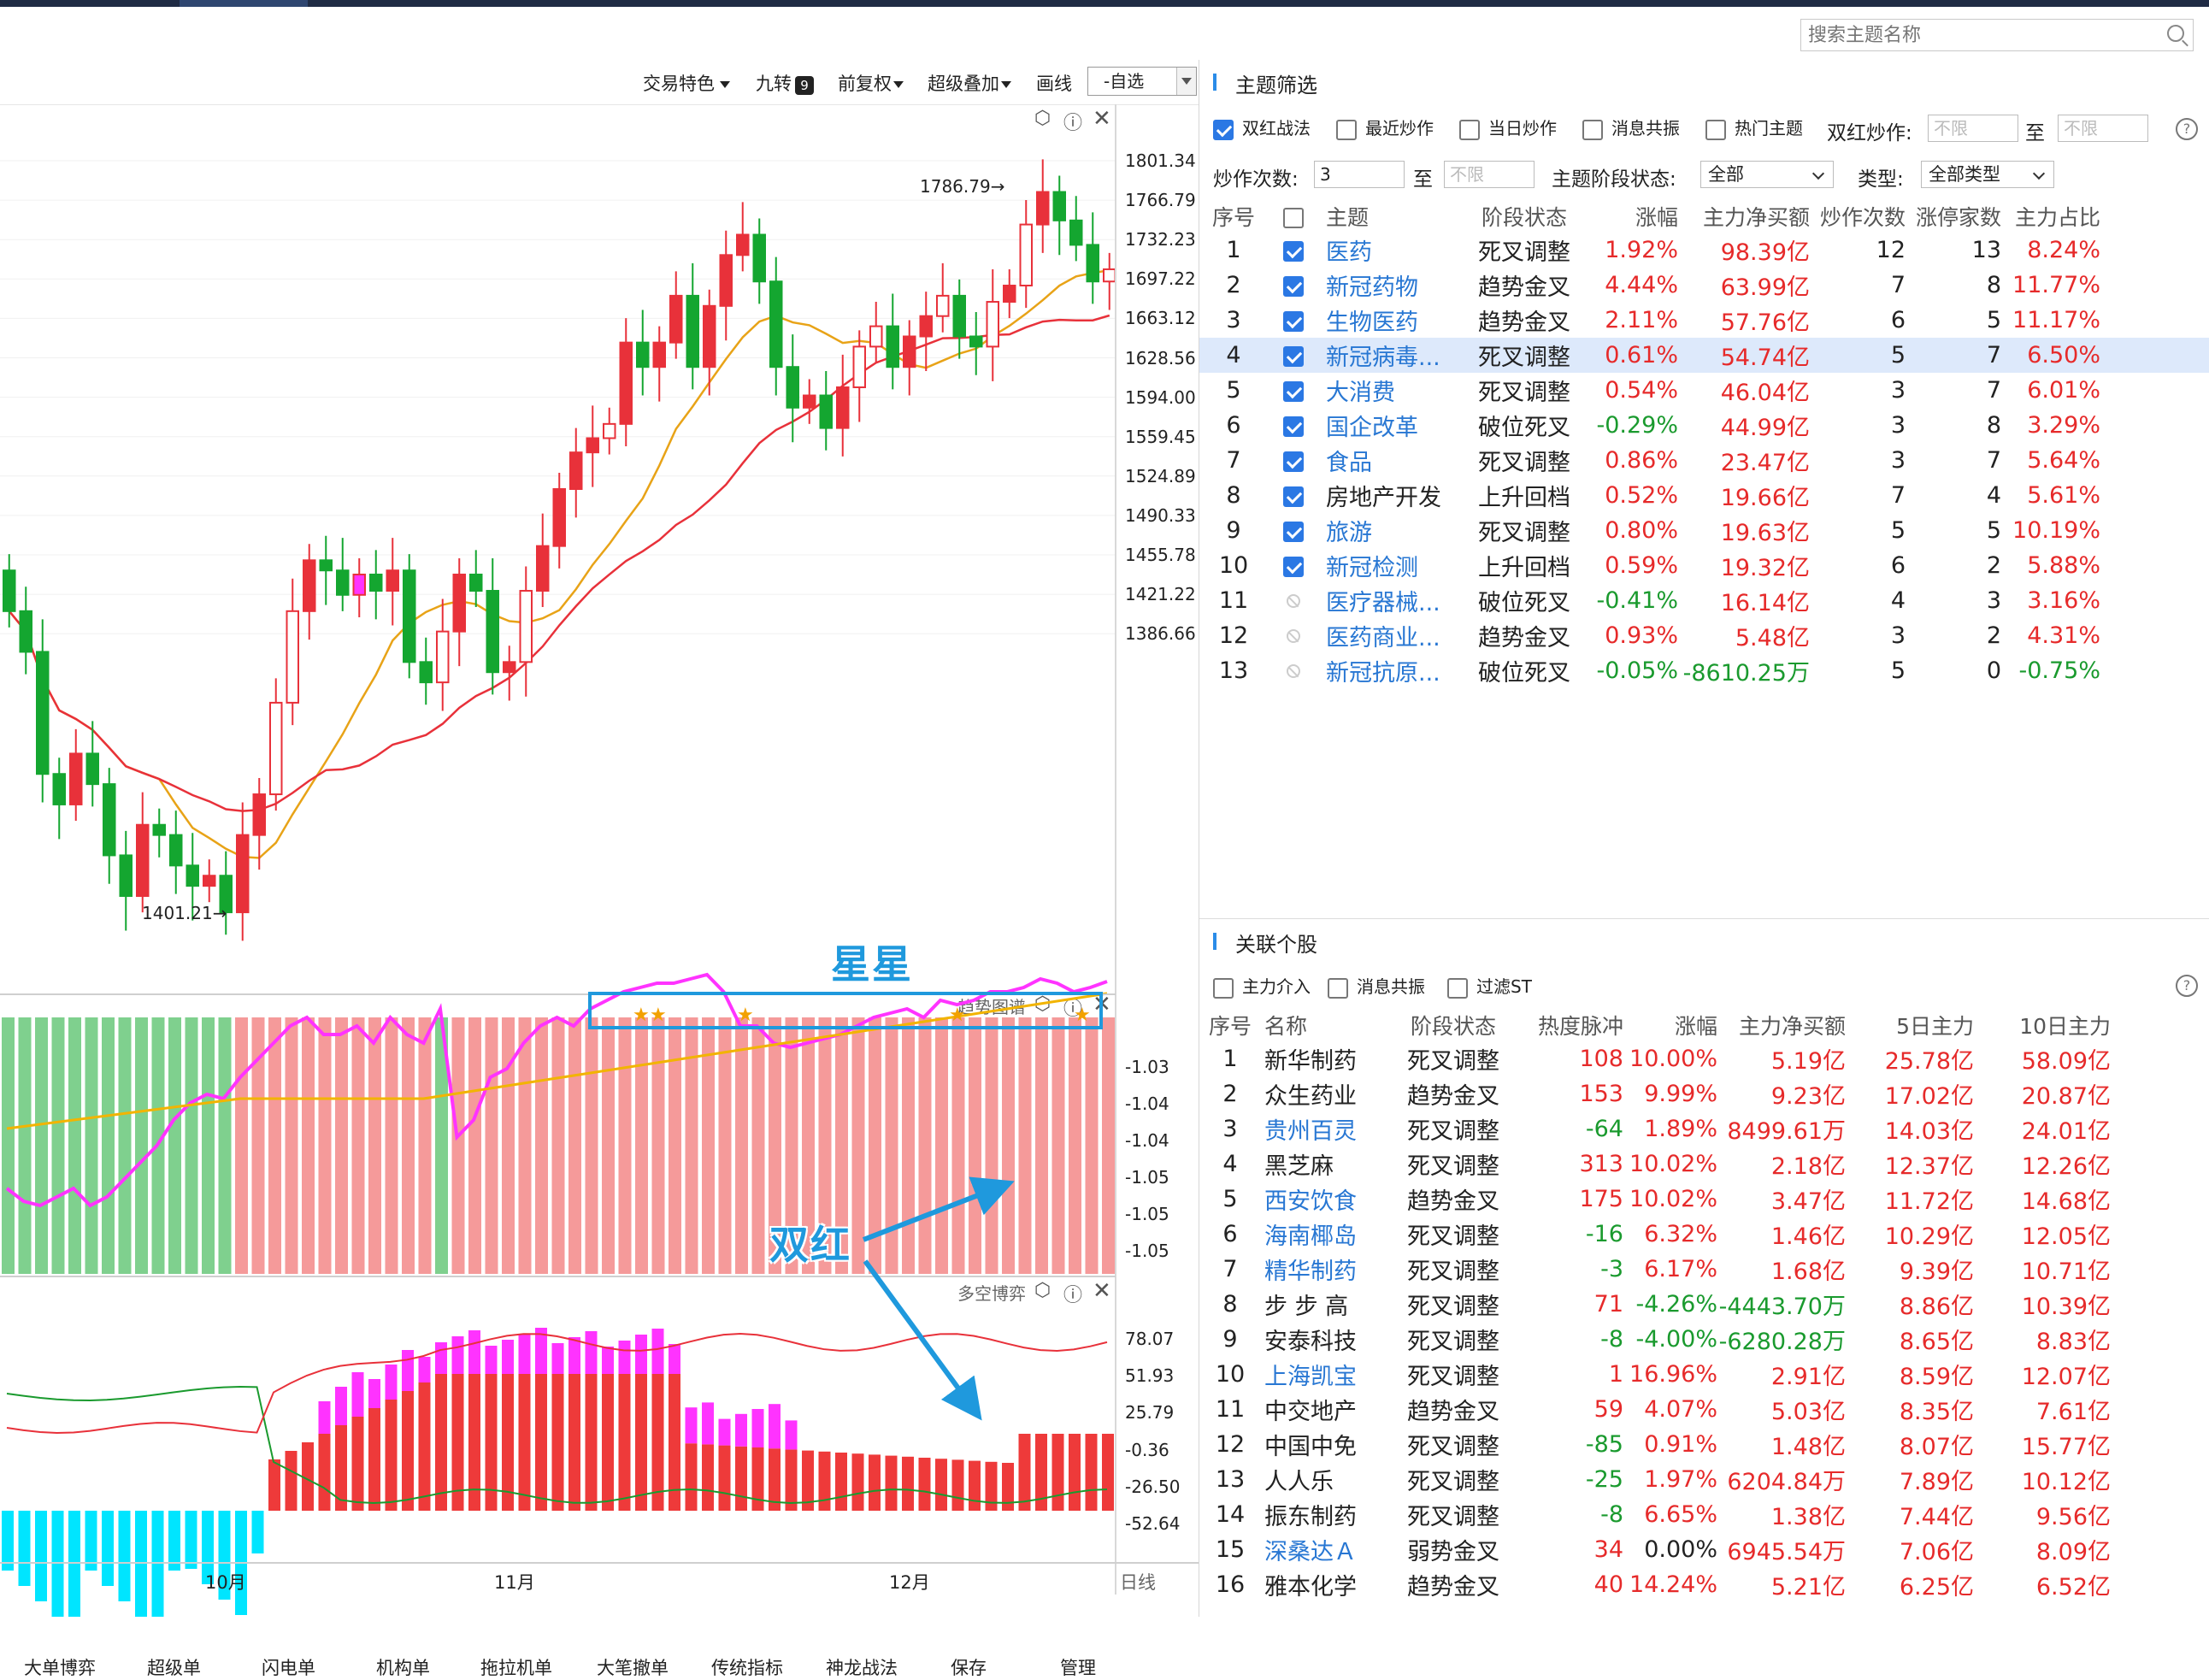 The image size is (2209, 1680). I want to click on save-button: 保存, so click(969, 1668).